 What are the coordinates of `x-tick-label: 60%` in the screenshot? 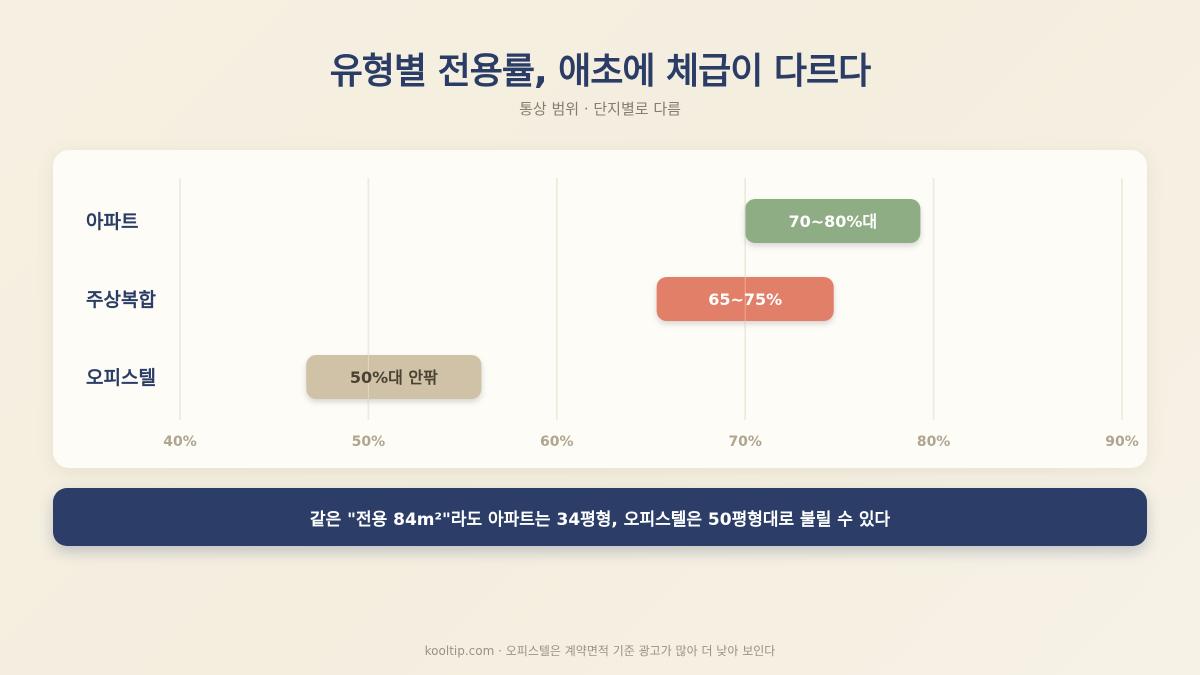 It's located at (557, 442).